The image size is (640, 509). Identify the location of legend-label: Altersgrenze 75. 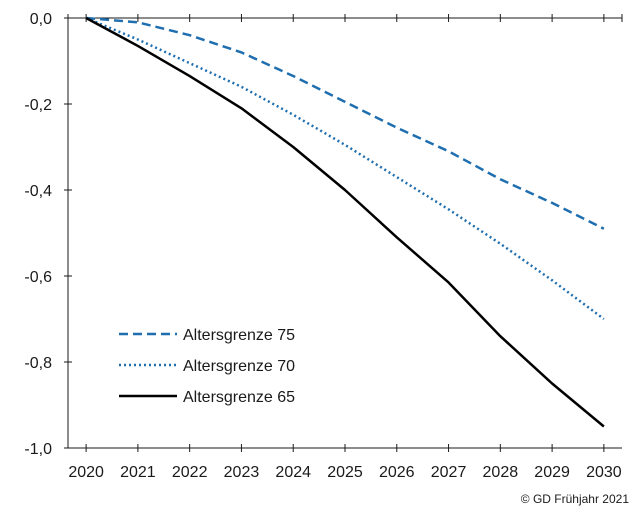
(239, 335).